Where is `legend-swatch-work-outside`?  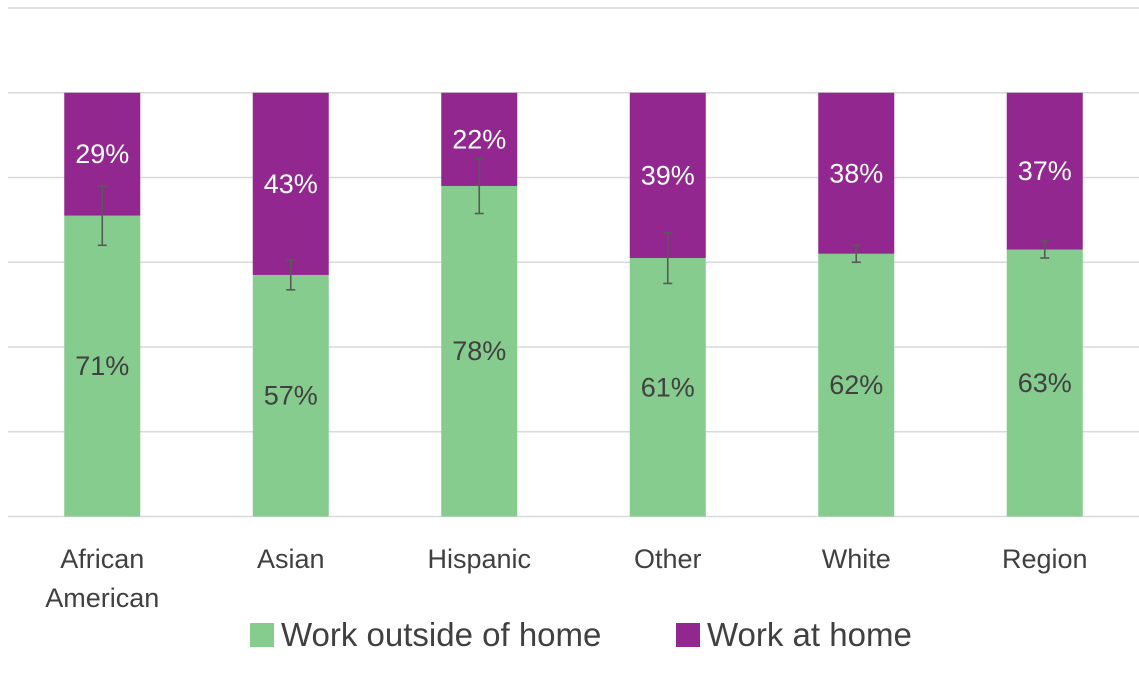
legend-swatch-work-outside is located at coordinates (262, 635).